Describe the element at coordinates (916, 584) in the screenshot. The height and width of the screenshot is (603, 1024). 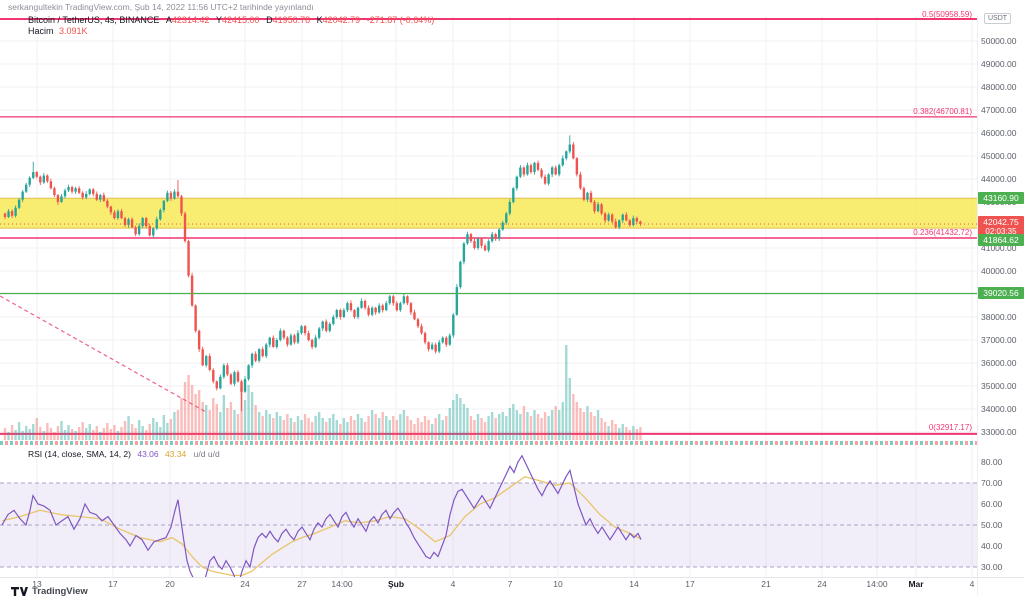
I see `time-tick-label: Mar` at that location.